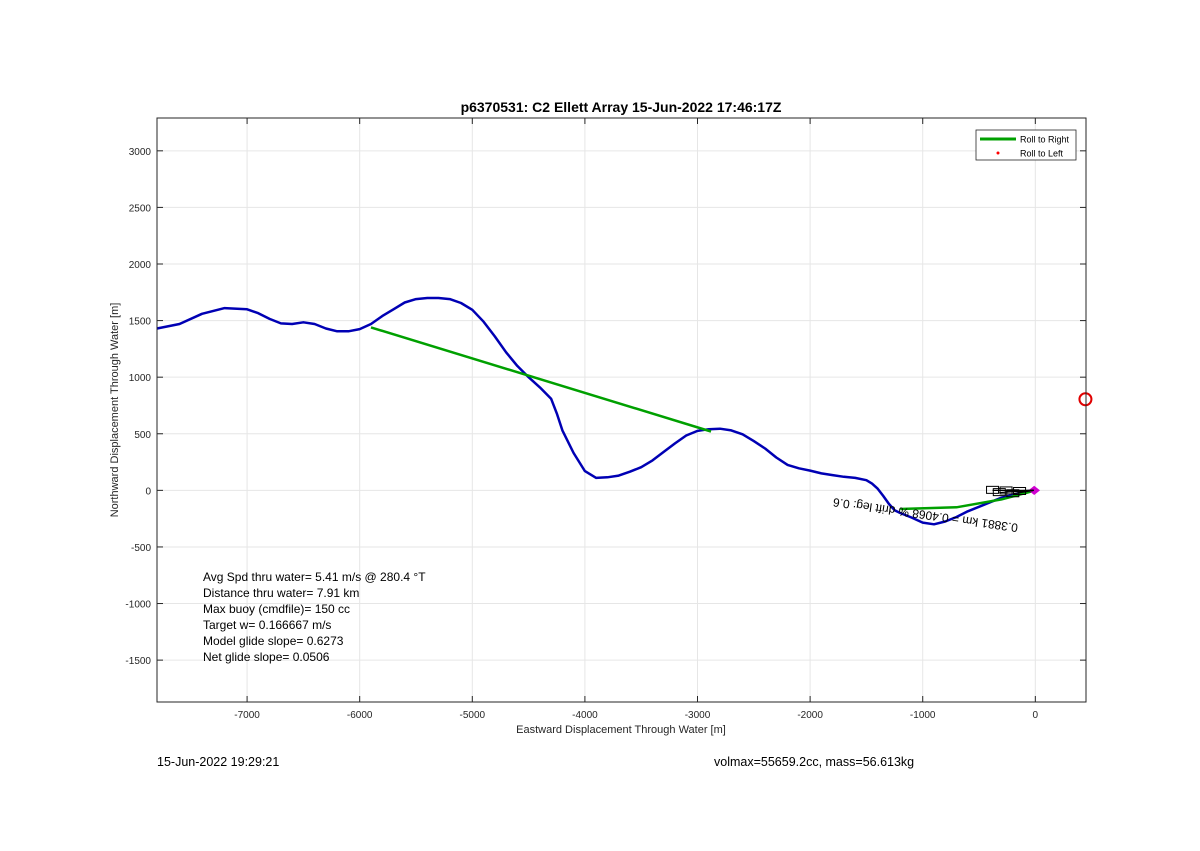 The height and width of the screenshot is (851, 1200). I want to click on legend-box, so click(1026, 145).